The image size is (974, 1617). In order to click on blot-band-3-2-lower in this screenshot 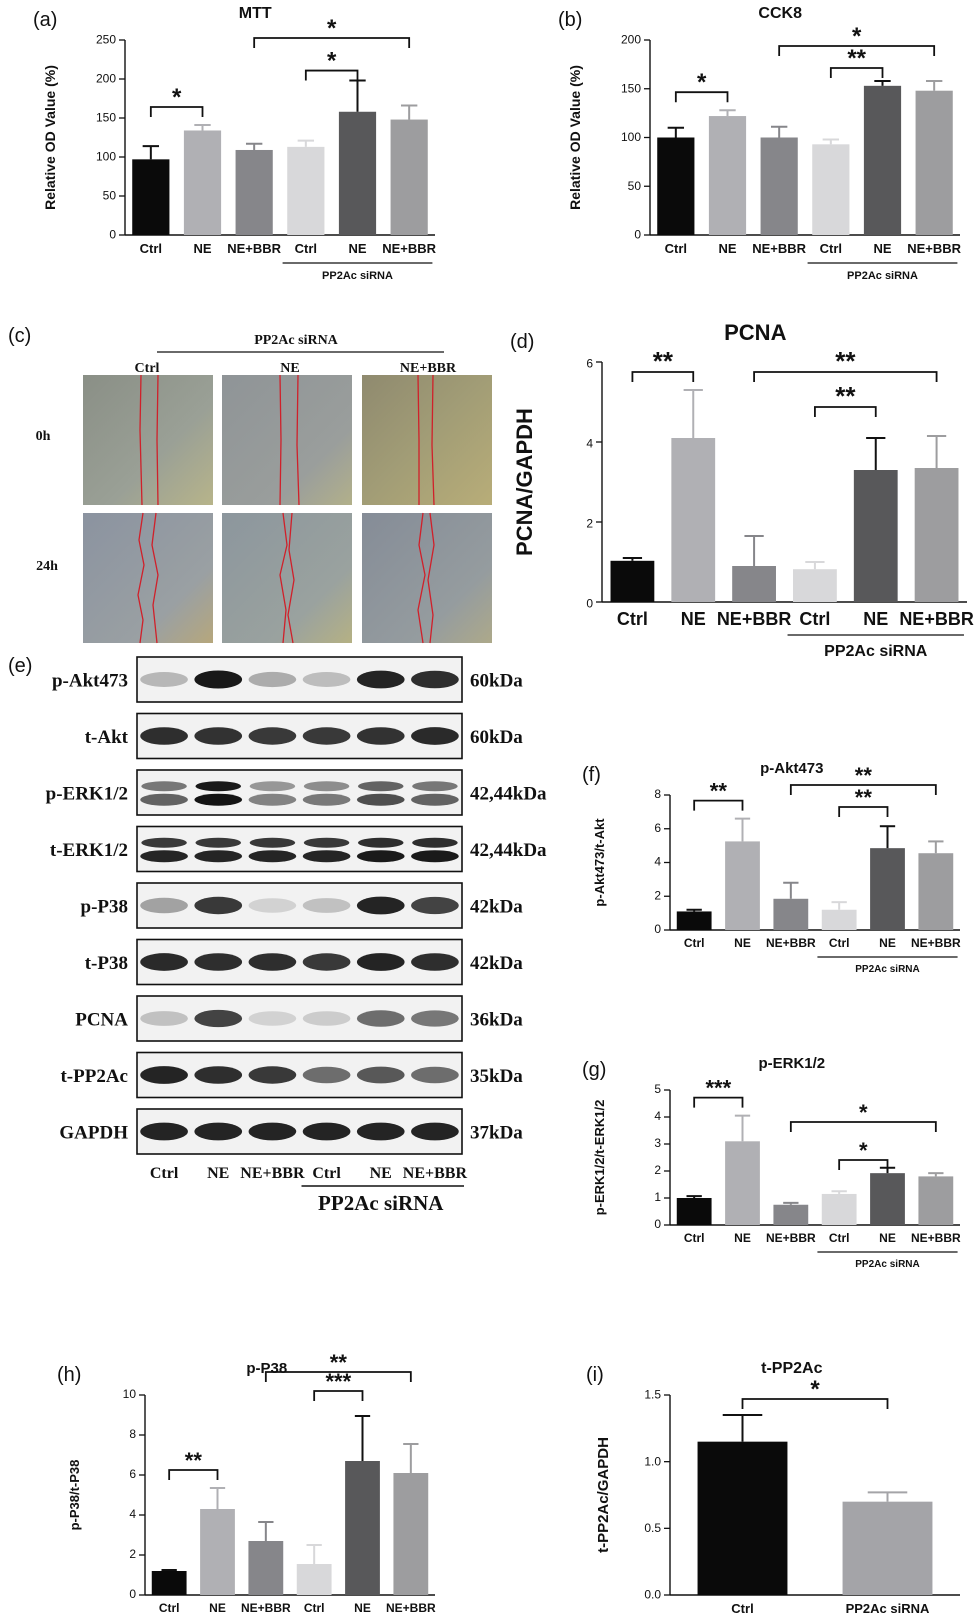, I will do `click(272, 856)`.